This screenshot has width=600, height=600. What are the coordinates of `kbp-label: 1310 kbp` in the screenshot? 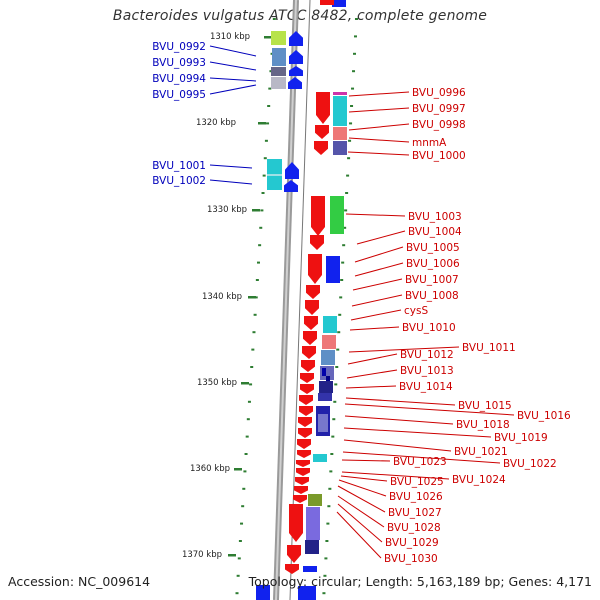 It's located at (230, 37).